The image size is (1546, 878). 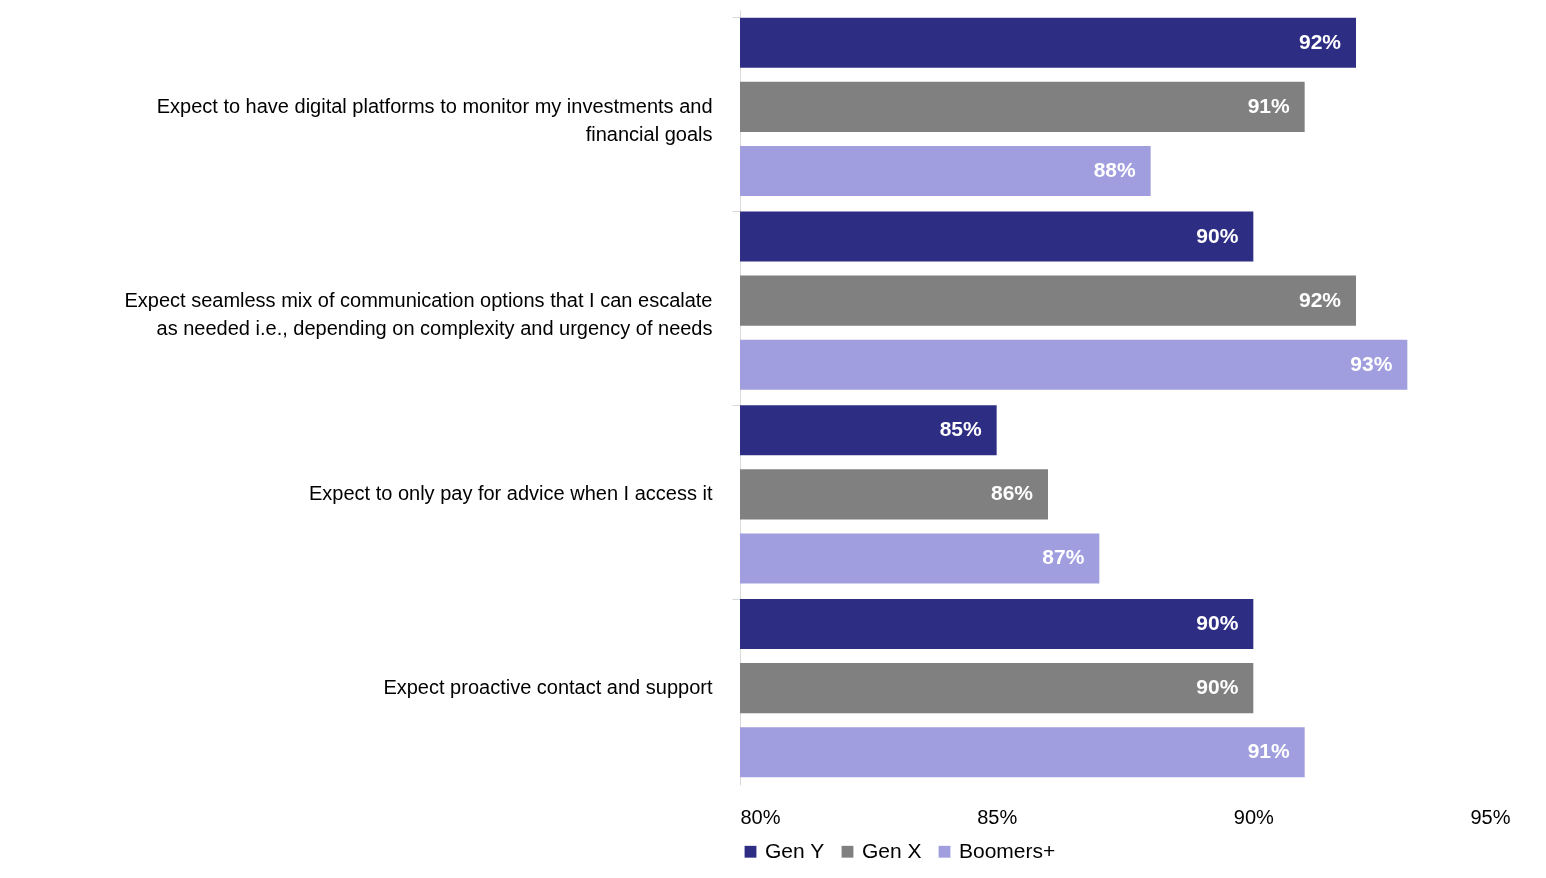 I want to click on legend-label: Boomers+, so click(x=1007, y=850).